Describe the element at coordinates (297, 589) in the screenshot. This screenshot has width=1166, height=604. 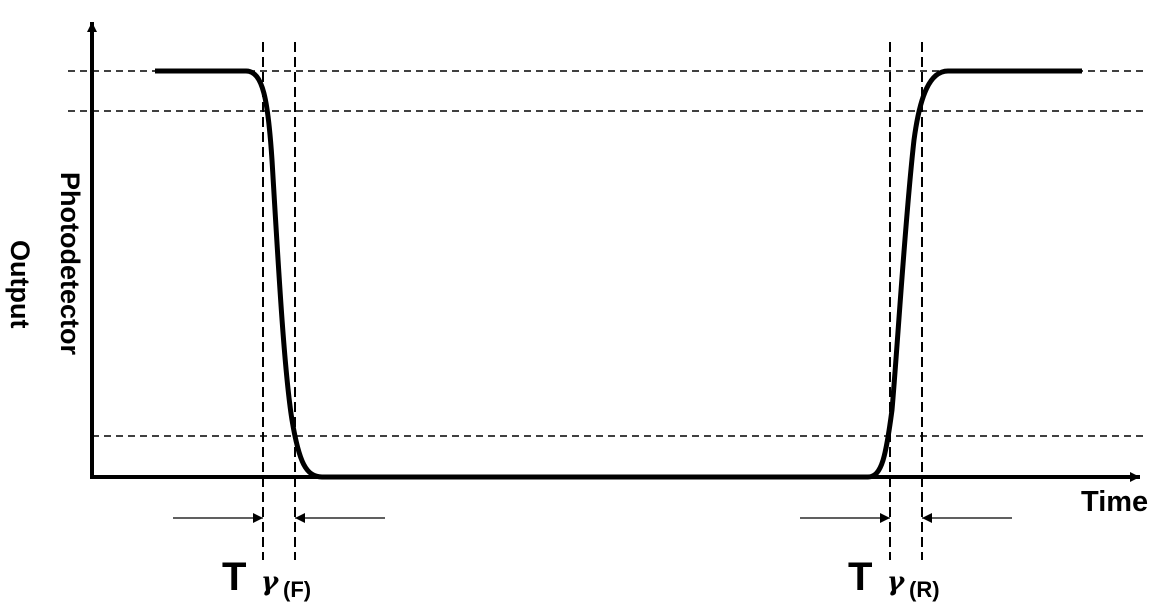
I see `fall-time-suffix: (F)` at that location.